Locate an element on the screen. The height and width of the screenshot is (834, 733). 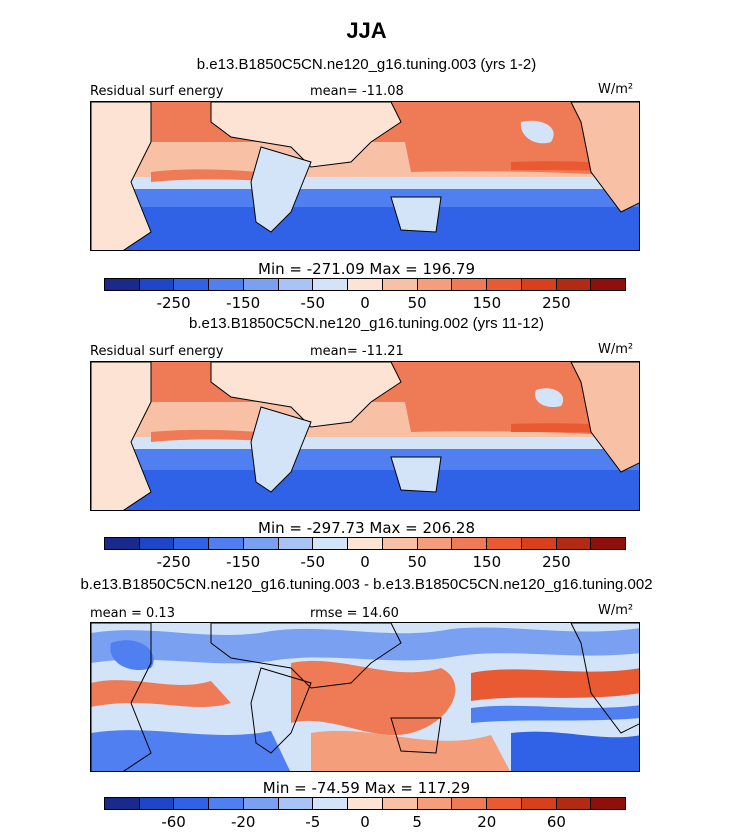
panel-1-colorbar-ticks: -250 -150 -50 0 50 150 250 is located at coordinates (365, 303).